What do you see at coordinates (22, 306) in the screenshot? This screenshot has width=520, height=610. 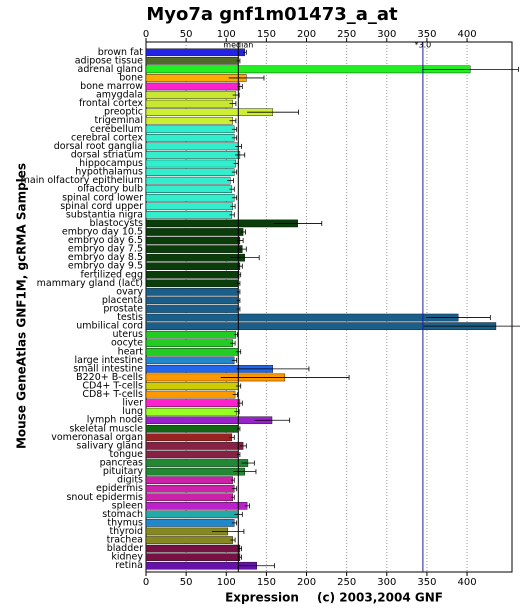 I see `y-axis-label: Mouse GeneAtlas GNF1M, gcRMA Samples` at bounding box center [22, 306].